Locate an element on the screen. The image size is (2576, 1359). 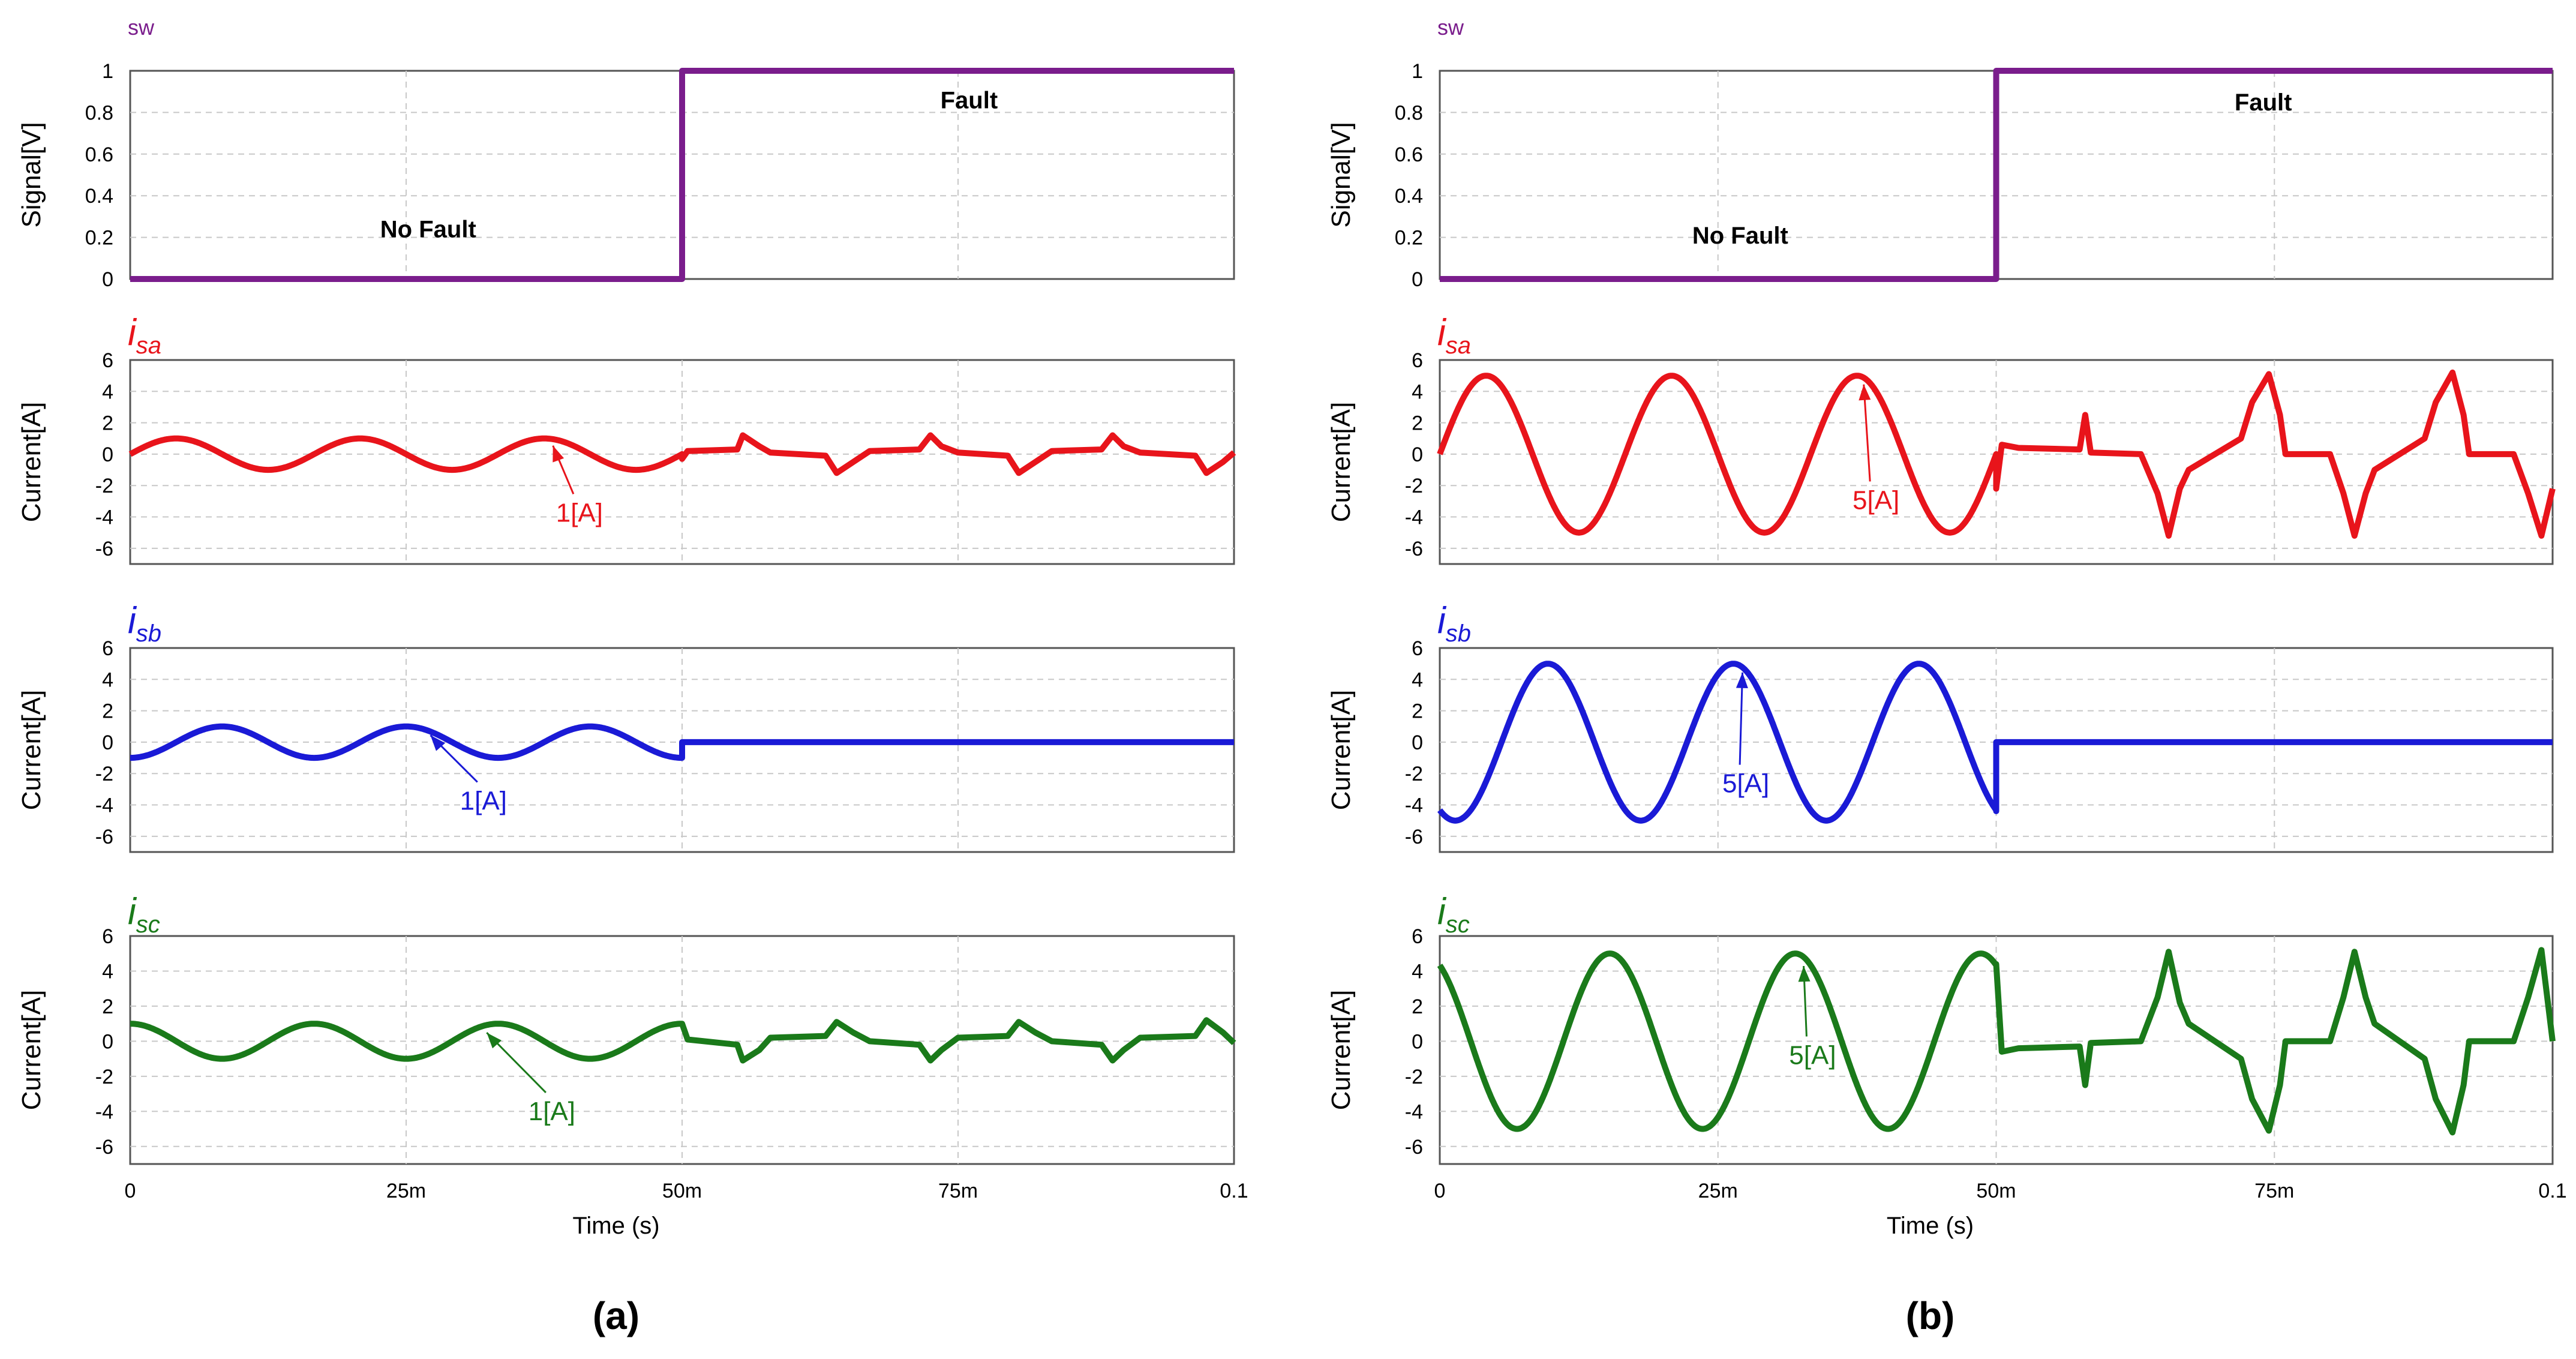
panel-label: (b) is located at coordinates (1931, 1315).